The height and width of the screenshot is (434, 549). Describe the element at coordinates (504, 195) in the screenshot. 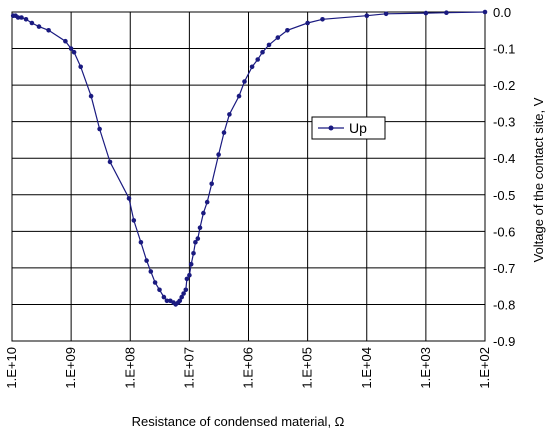

I see `y-tick-label: -0.5` at that location.